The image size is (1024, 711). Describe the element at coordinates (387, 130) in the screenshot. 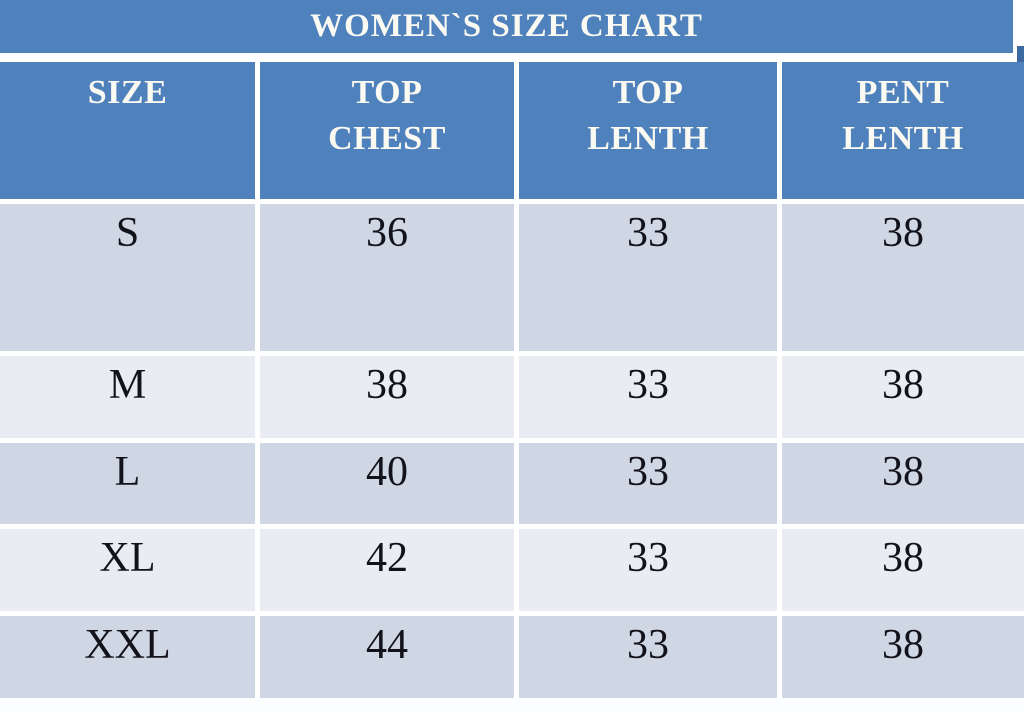

I see `column-header-top-chest: TOP CHEST` at that location.